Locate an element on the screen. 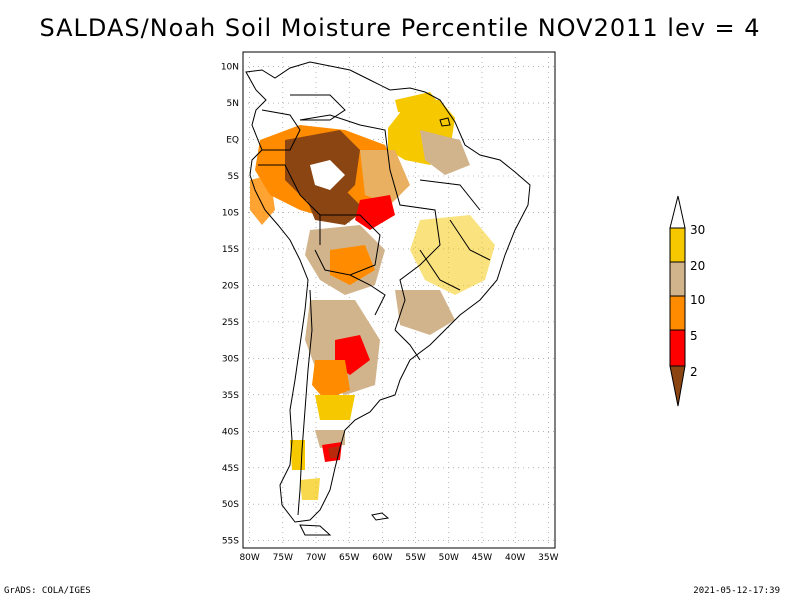 The image size is (800, 600). latitude-labels: 10N 5N EQ 5S 10S 15S 20S 25S 30S 35S 40S 45S 50S 55S is located at coordinates (230, 305).